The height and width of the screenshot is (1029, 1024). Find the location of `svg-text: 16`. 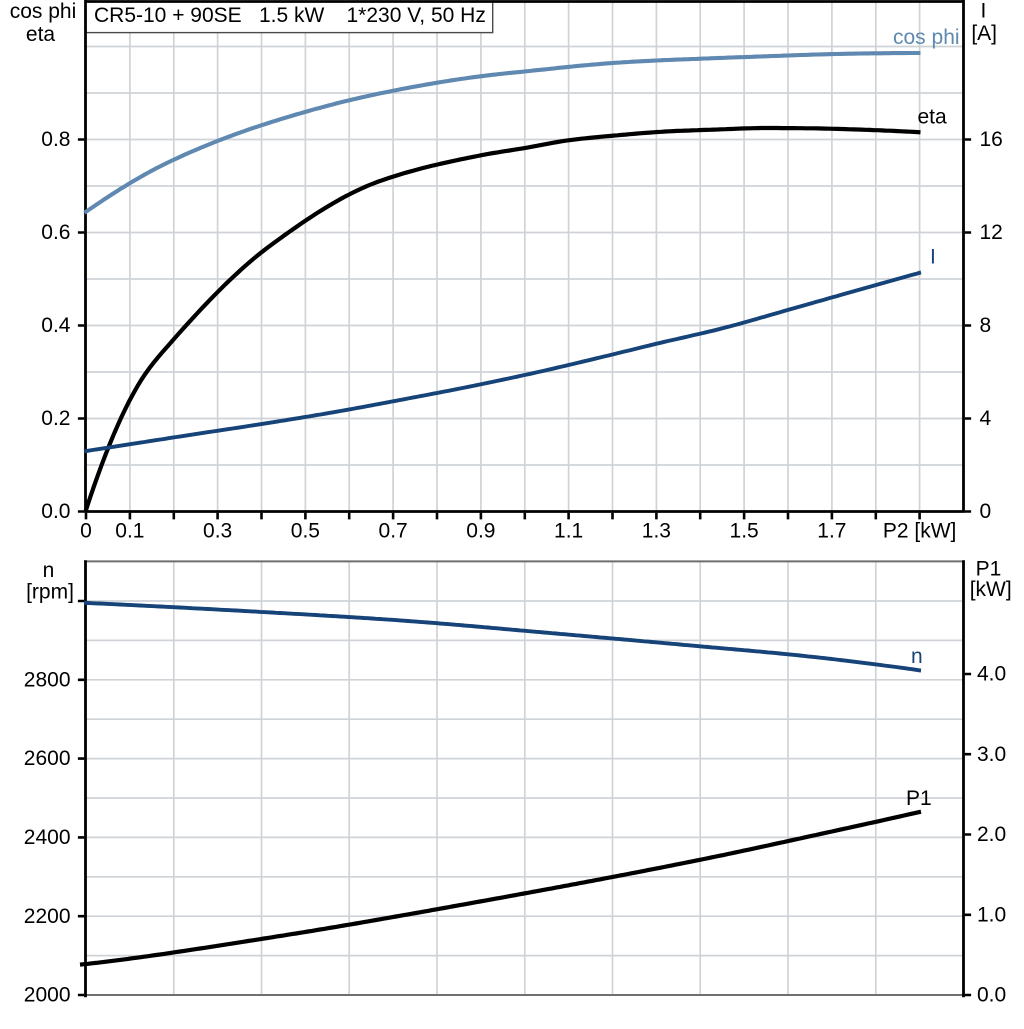

svg-text: 16 is located at coordinates (991, 139).